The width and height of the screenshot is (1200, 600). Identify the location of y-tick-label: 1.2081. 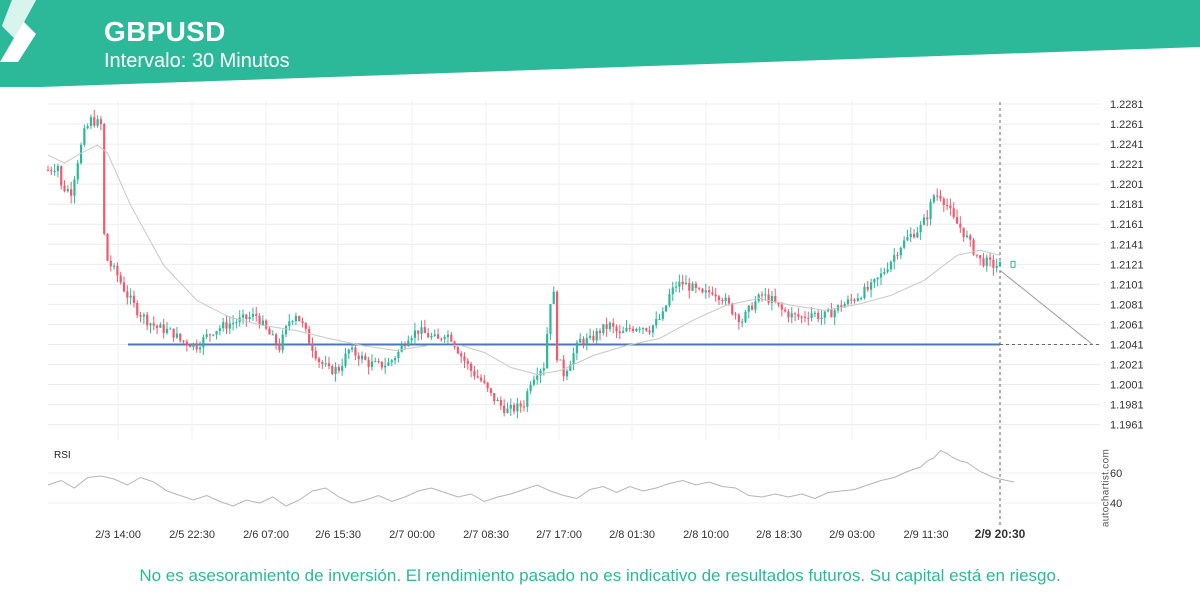
(1127, 305).